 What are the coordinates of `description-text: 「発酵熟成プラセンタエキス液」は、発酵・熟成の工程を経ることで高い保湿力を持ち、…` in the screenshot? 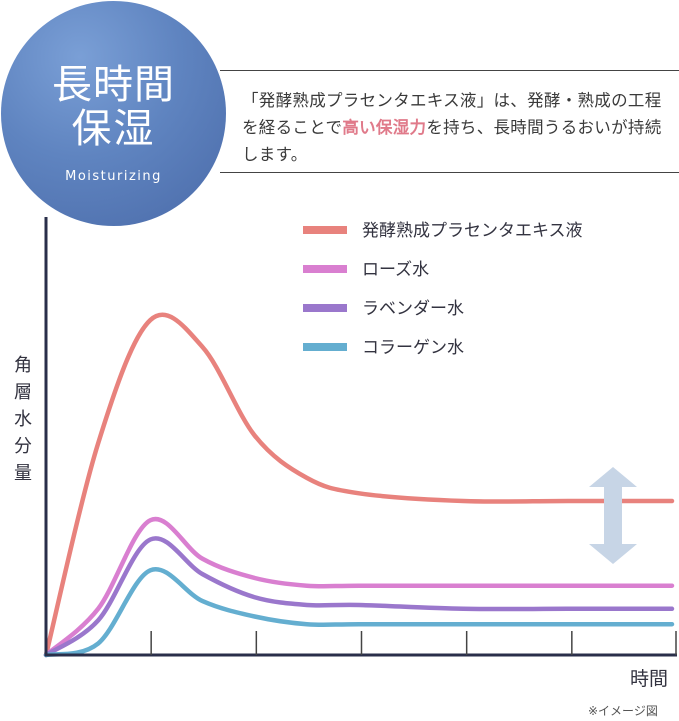 It's located at (458, 127).